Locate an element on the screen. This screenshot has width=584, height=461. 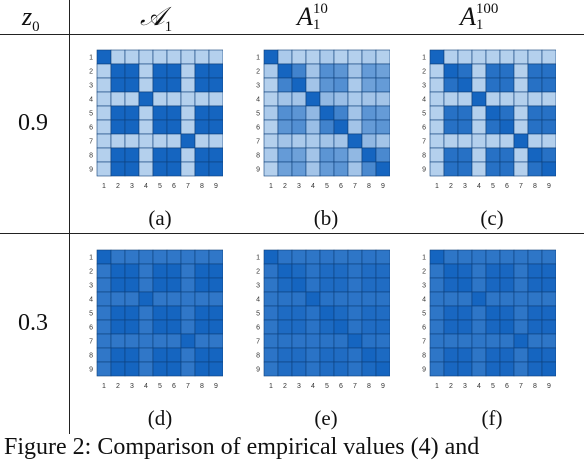
caption-f: (f) is located at coordinates (492, 418).